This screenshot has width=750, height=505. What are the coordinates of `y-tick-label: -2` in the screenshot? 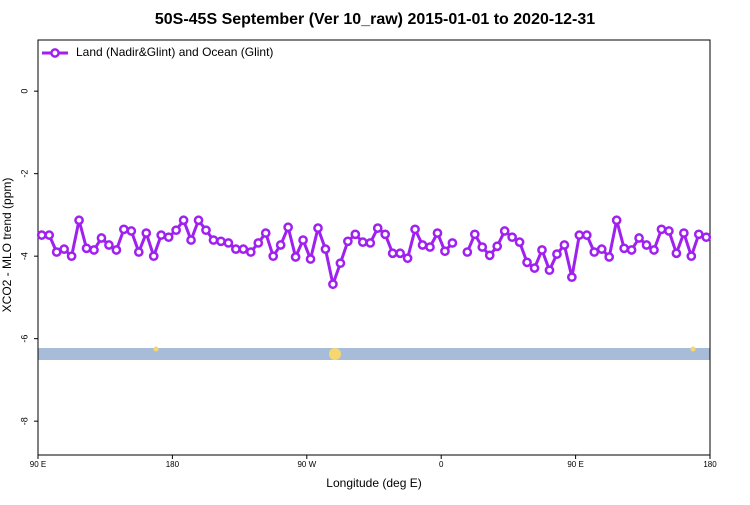 It's located at (24, 174).